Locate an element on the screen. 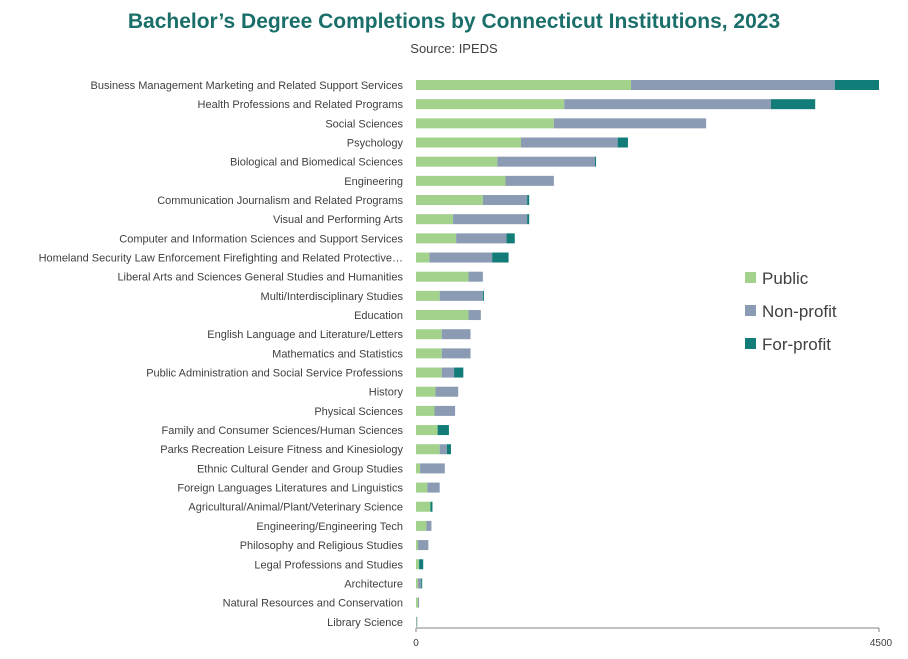 The image size is (908, 659). category-label: History is located at coordinates (386, 393).